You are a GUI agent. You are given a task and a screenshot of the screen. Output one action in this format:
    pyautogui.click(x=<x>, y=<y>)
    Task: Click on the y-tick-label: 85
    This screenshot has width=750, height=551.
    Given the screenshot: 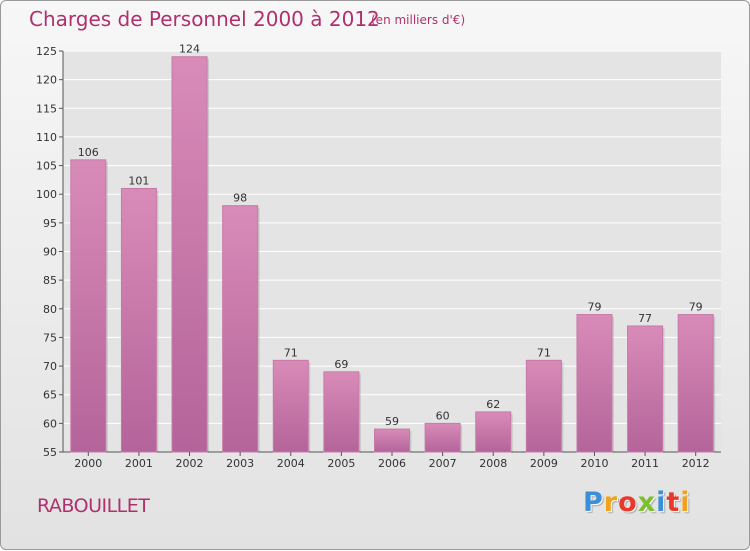 What is the action you would take?
    pyautogui.click(x=50, y=280)
    